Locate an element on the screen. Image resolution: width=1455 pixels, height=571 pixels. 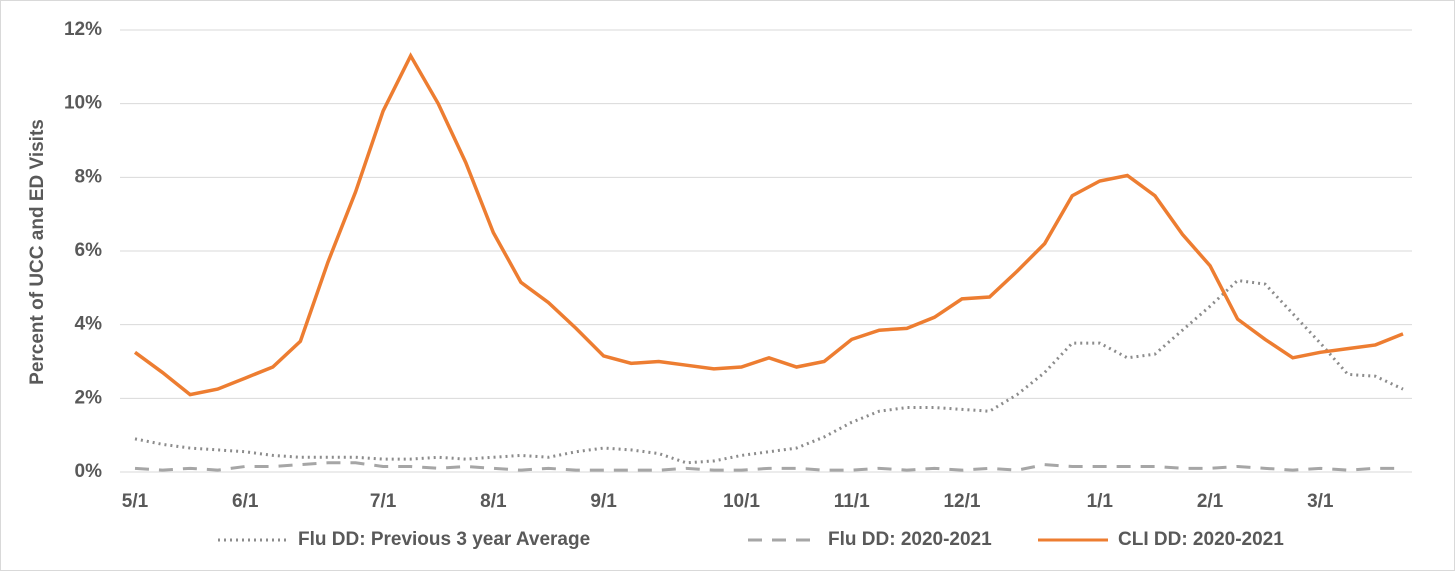
x-tick-label: 7/1 is located at coordinates (383, 501).